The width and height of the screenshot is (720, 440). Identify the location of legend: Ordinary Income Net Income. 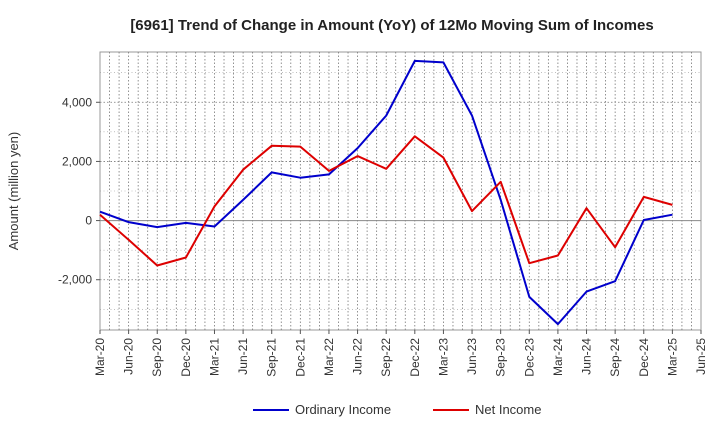
(397, 409).